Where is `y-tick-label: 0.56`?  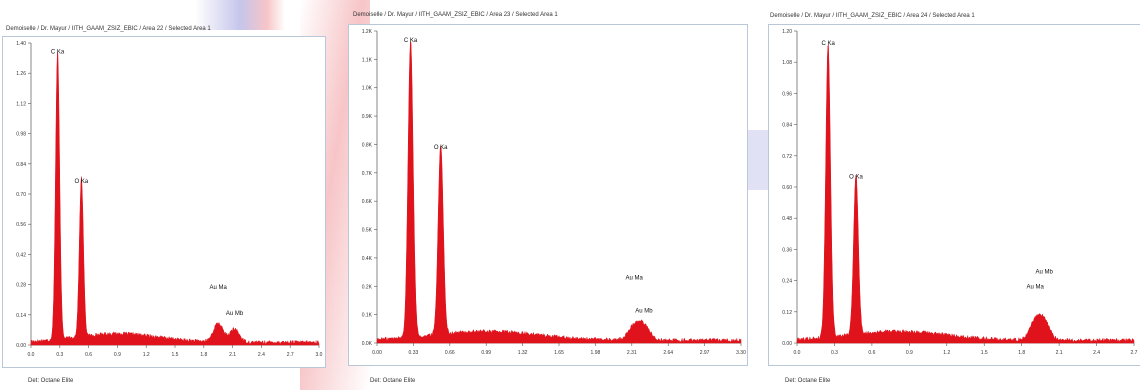
y-tick-label: 0.56 is located at coordinates (21, 225).